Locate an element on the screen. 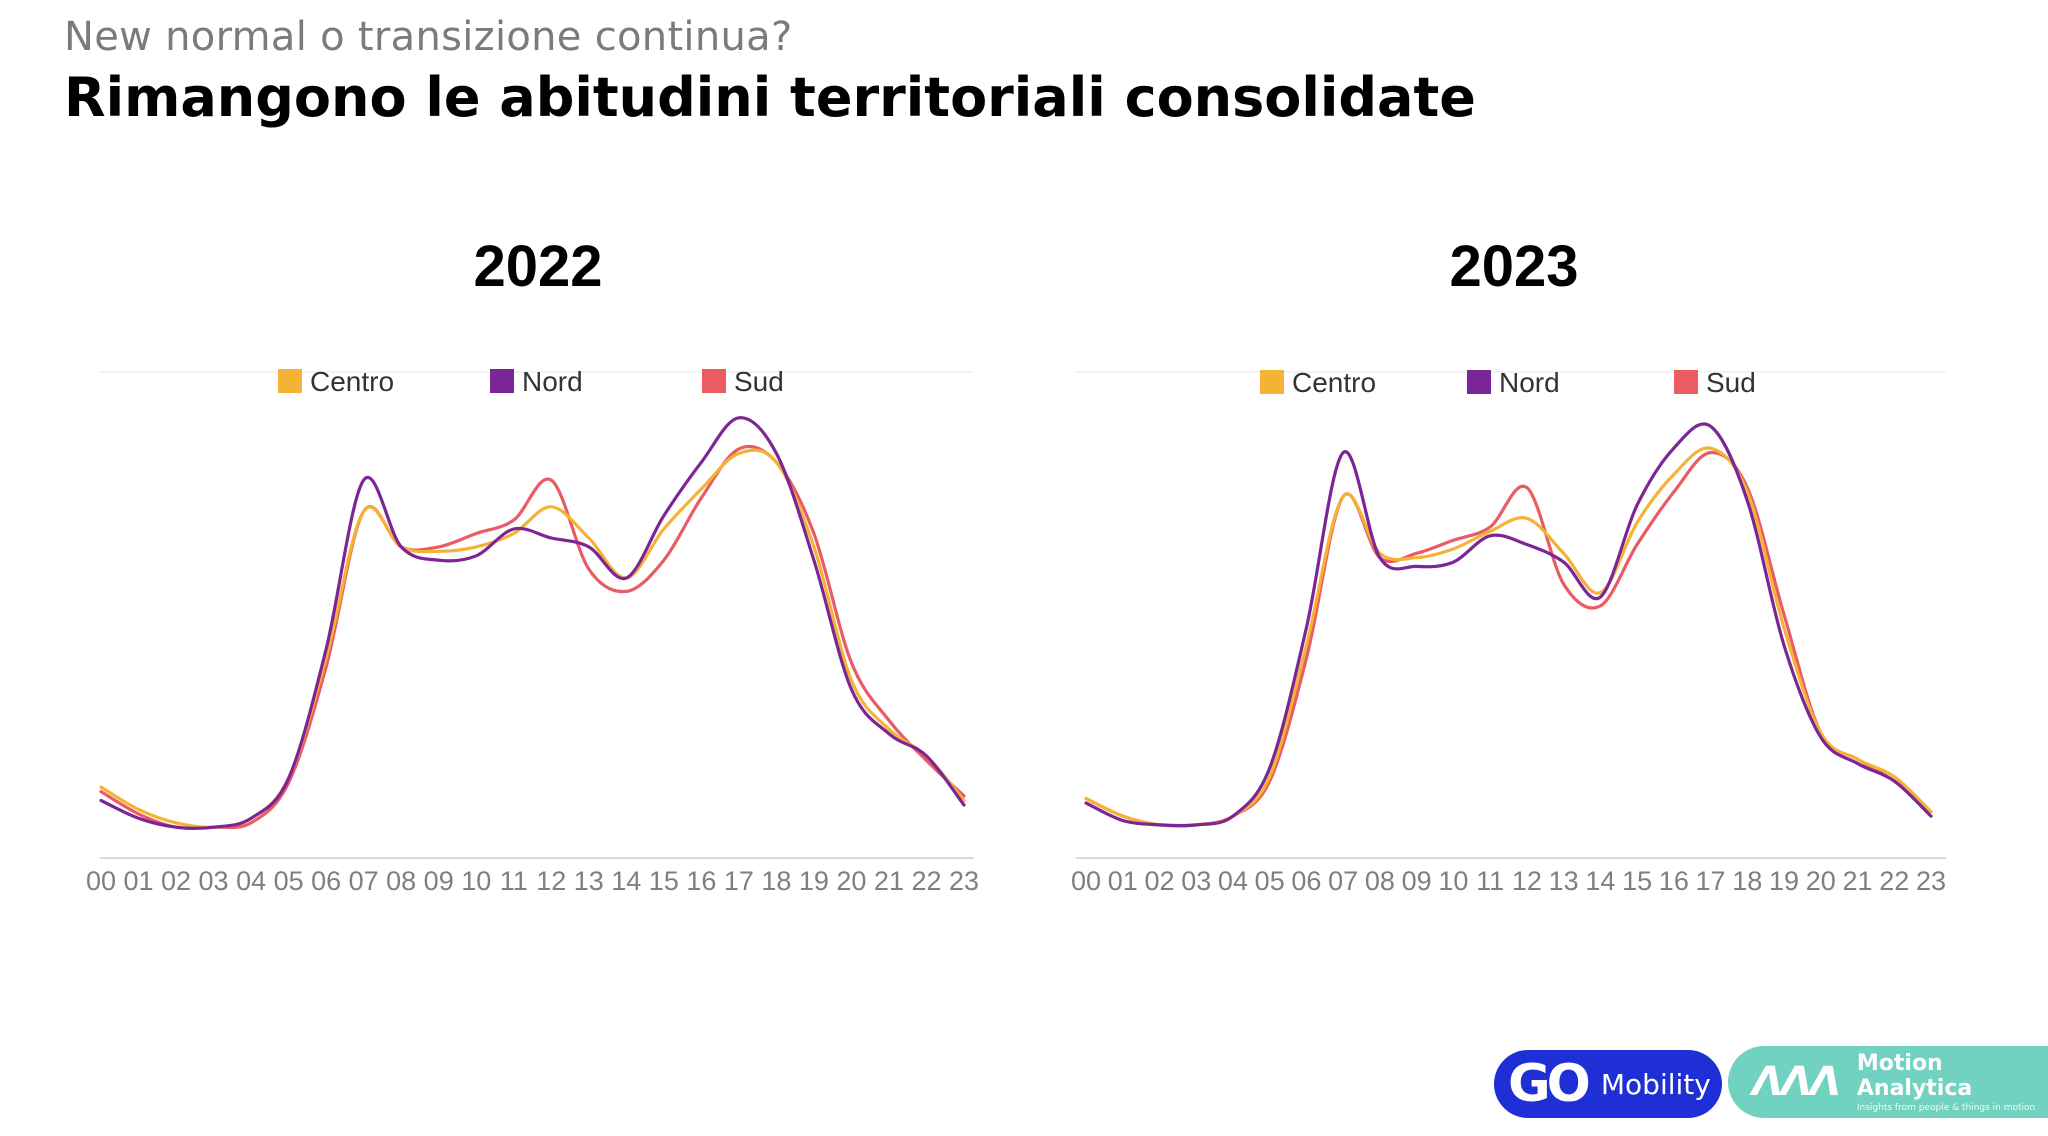 This screenshot has height=1136, width=2048. go-mobility-logo: GO Mobility is located at coordinates (1608, 1084).